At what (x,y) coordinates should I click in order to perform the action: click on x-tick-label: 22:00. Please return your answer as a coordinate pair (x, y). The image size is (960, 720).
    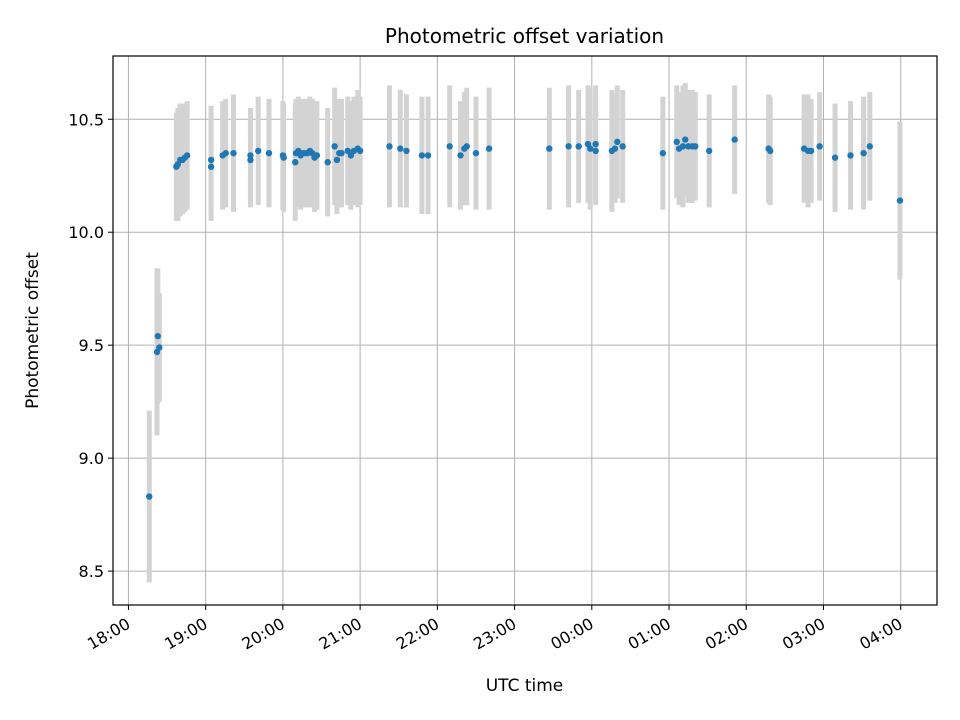
    Looking at the image, I should click on (417, 634).